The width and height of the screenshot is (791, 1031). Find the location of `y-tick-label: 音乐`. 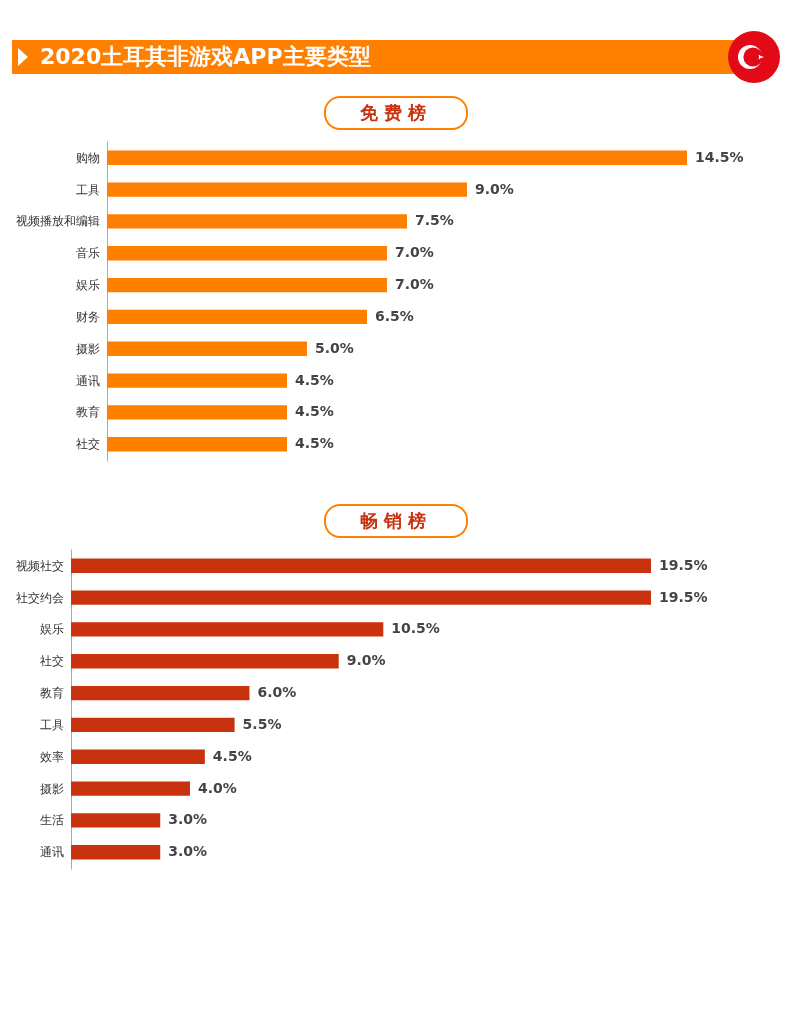

y-tick-label: 音乐 is located at coordinates (87, 253).